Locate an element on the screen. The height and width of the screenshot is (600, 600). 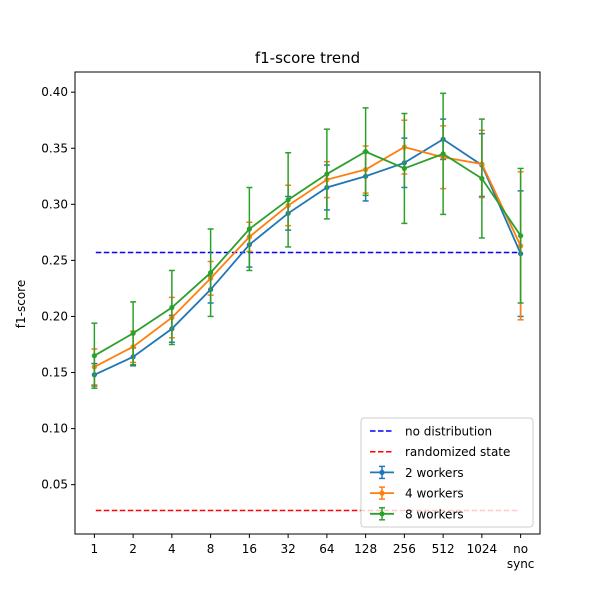
legend-box is located at coordinates (447, 472).